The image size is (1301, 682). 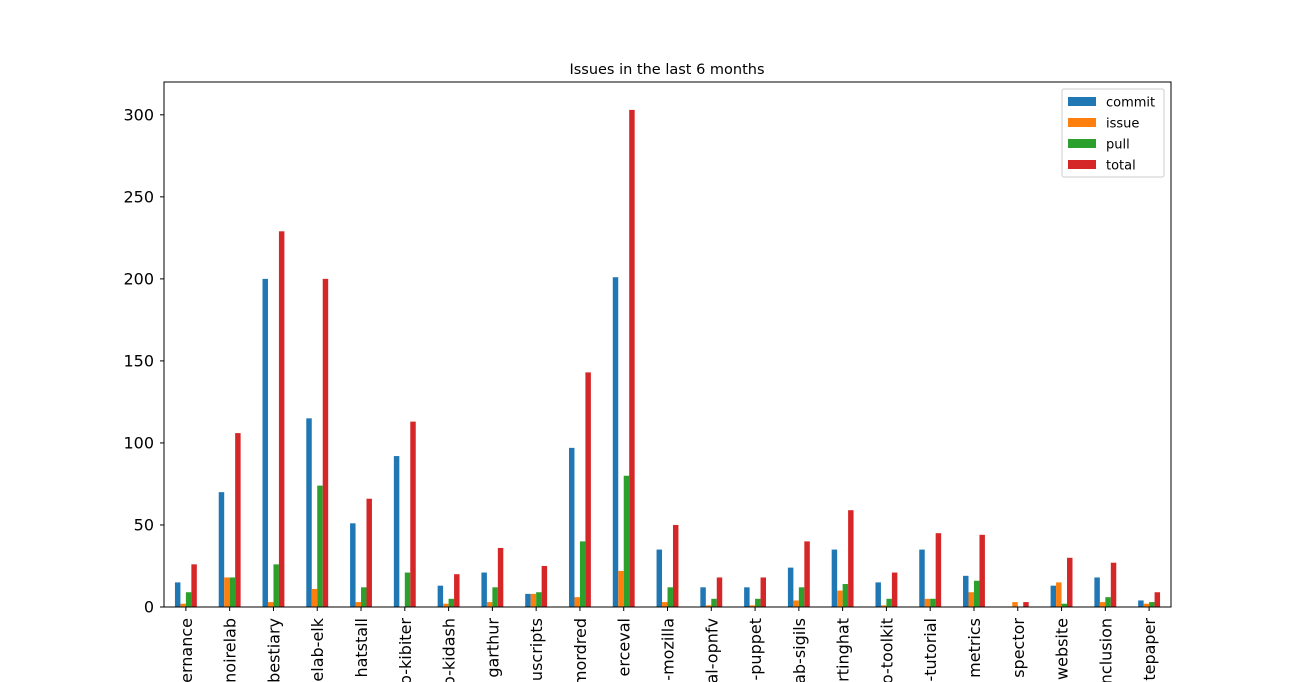 What do you see at coordinates (492, 648) in the screenshot?
I see `x-tick-label: garthur` at bounding box center [492, 648].